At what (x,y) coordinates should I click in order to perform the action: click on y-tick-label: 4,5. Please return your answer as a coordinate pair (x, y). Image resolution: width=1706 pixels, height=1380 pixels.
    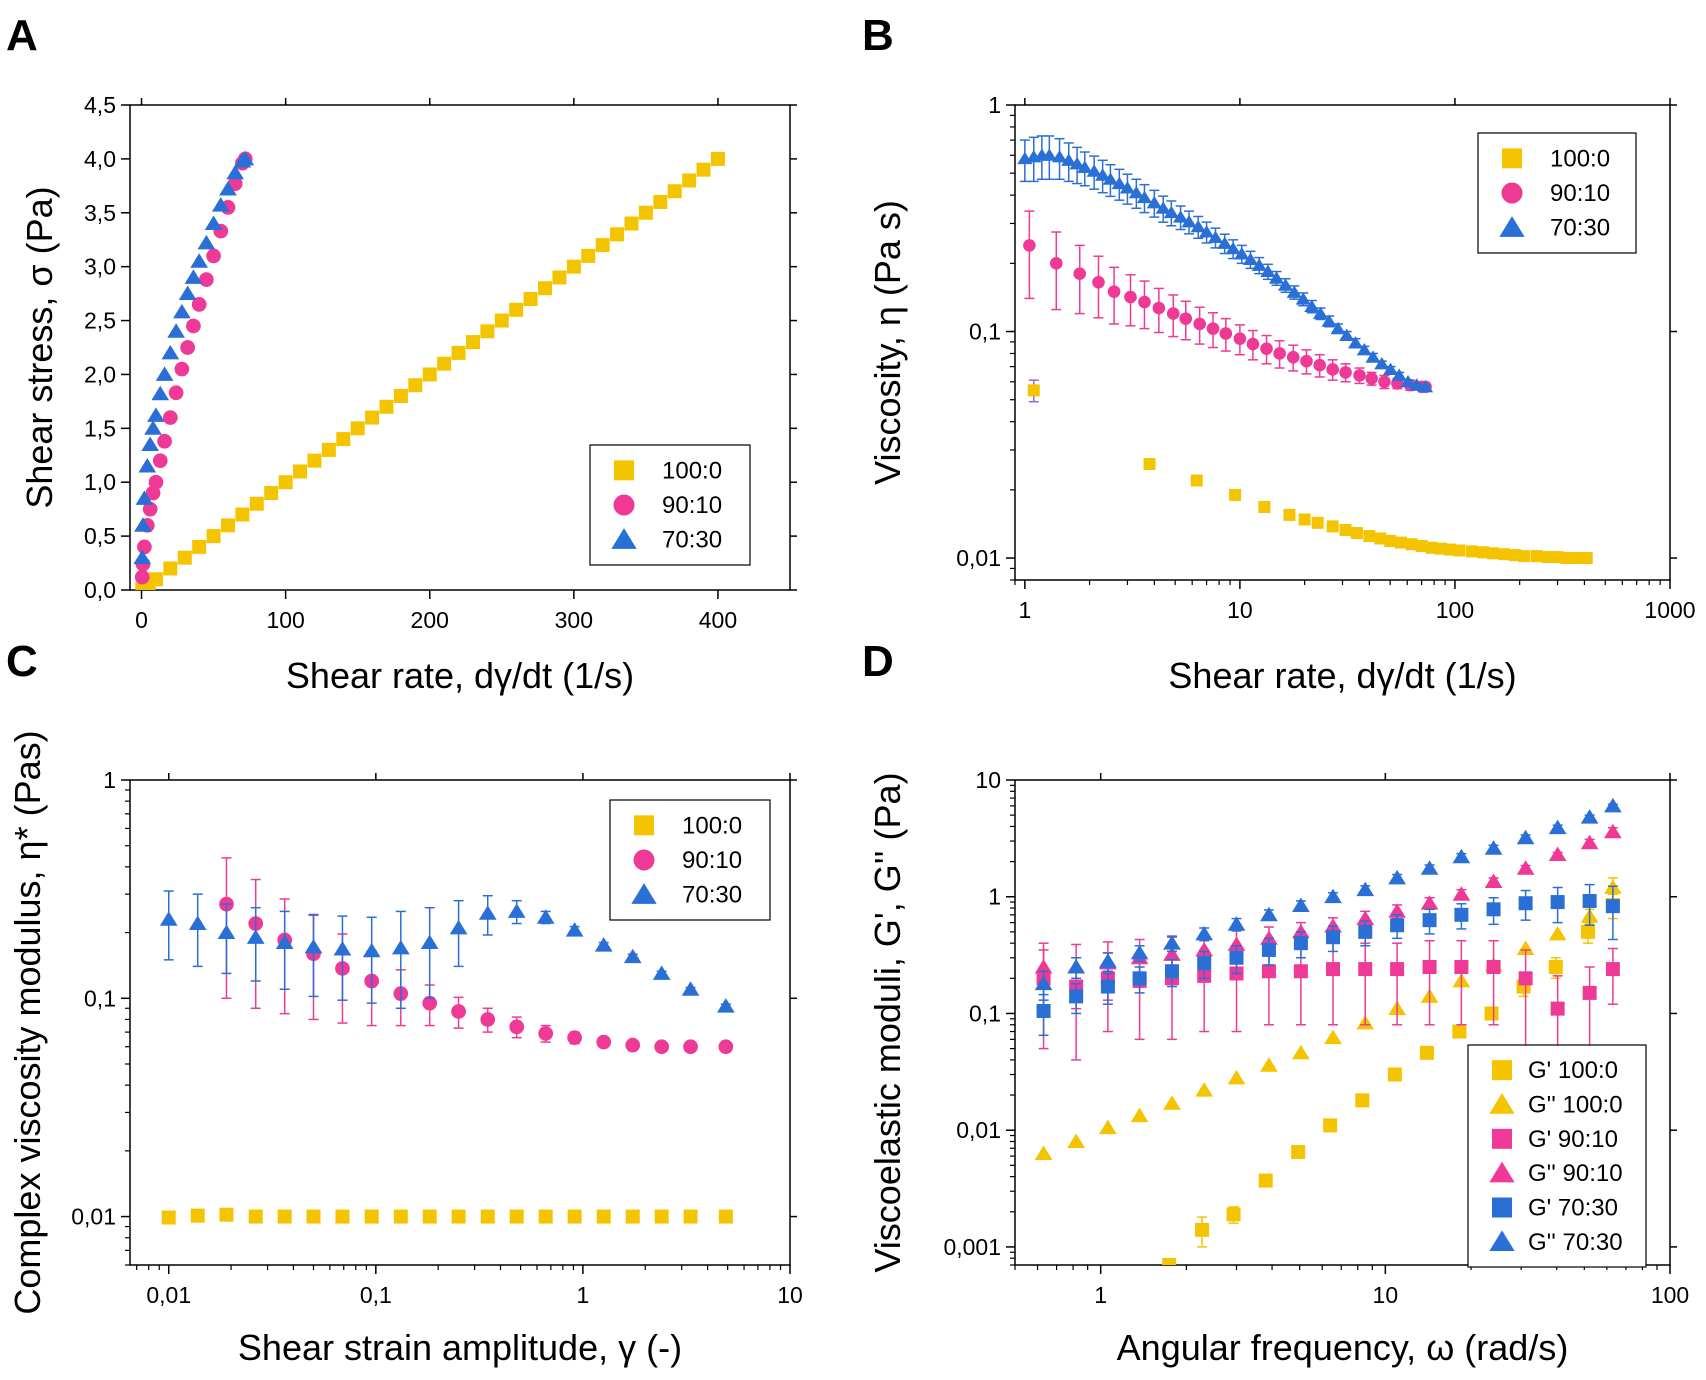
    Looking at the image, I should click on (100, 105).